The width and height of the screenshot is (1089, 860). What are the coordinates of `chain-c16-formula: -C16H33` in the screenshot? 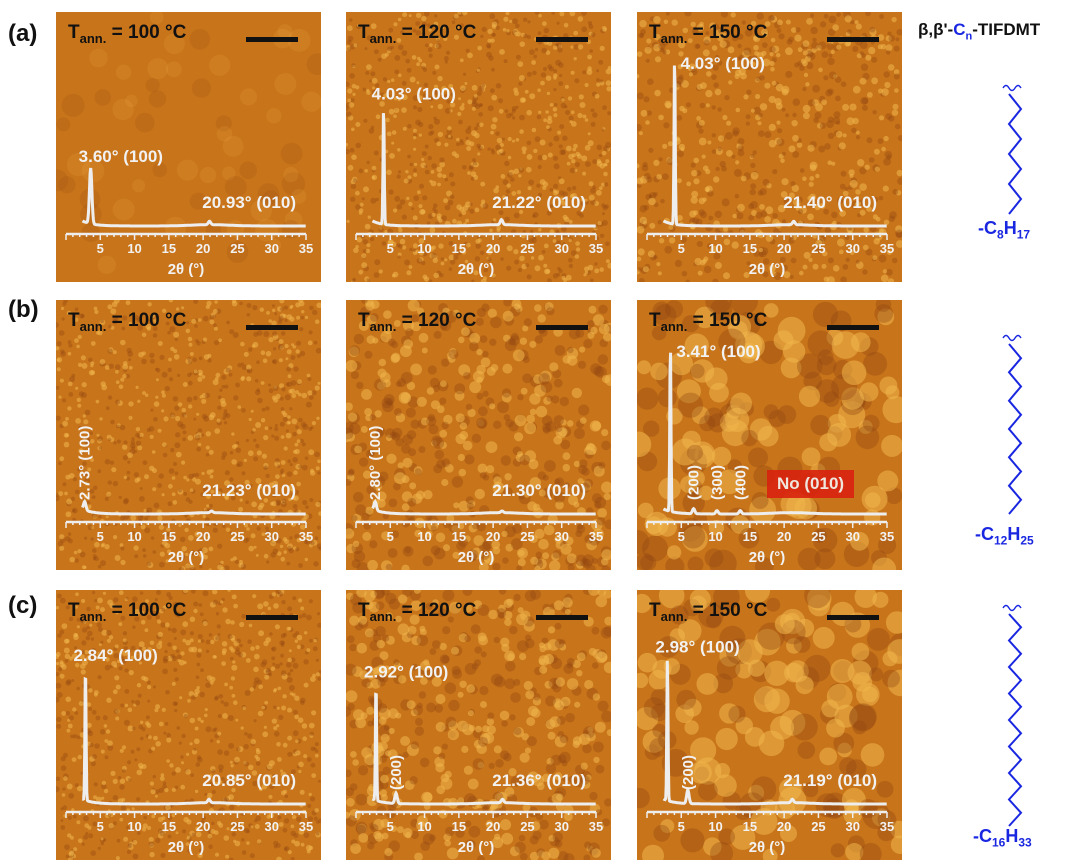 It's located at (1002, 838).